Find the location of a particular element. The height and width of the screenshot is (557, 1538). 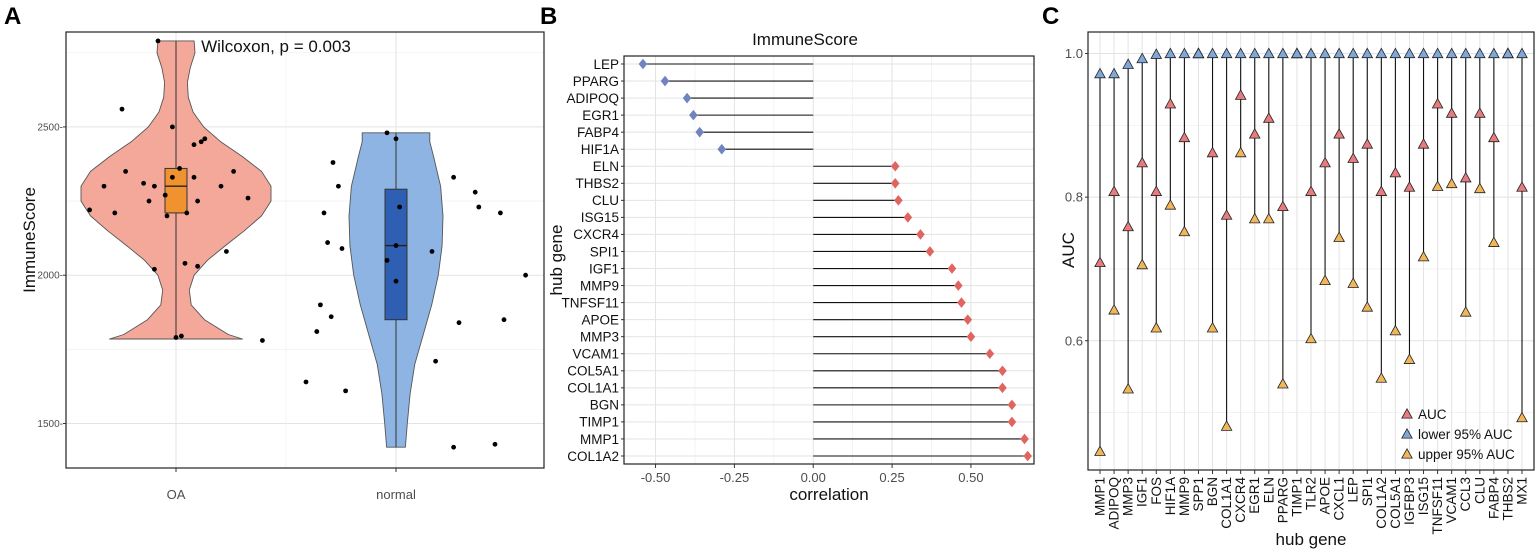

auc-marker-cxcr4 is located at coordinates (1240, 94).